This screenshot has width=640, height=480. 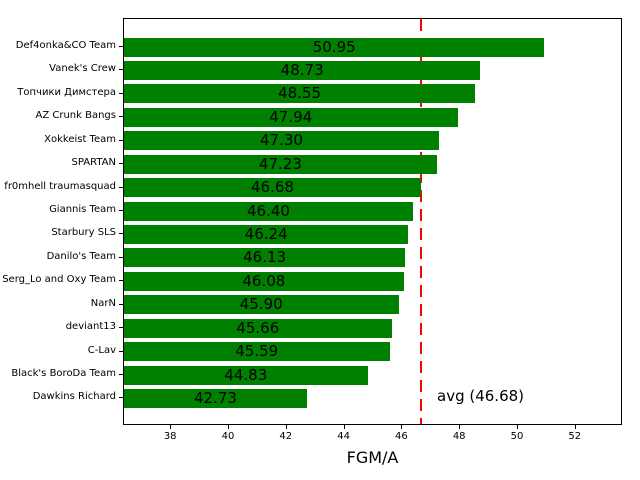 What do you see at coordinates (286, 436) in the screenshot?
I see `x-tick-label: 42` at bounding box center [286, 436].